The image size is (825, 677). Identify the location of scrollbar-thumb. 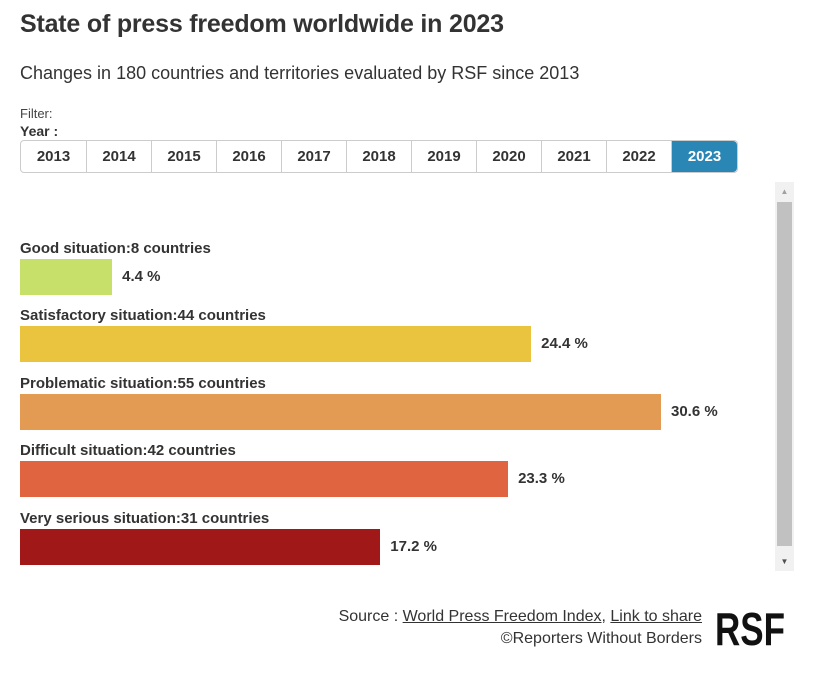
(784, 374).